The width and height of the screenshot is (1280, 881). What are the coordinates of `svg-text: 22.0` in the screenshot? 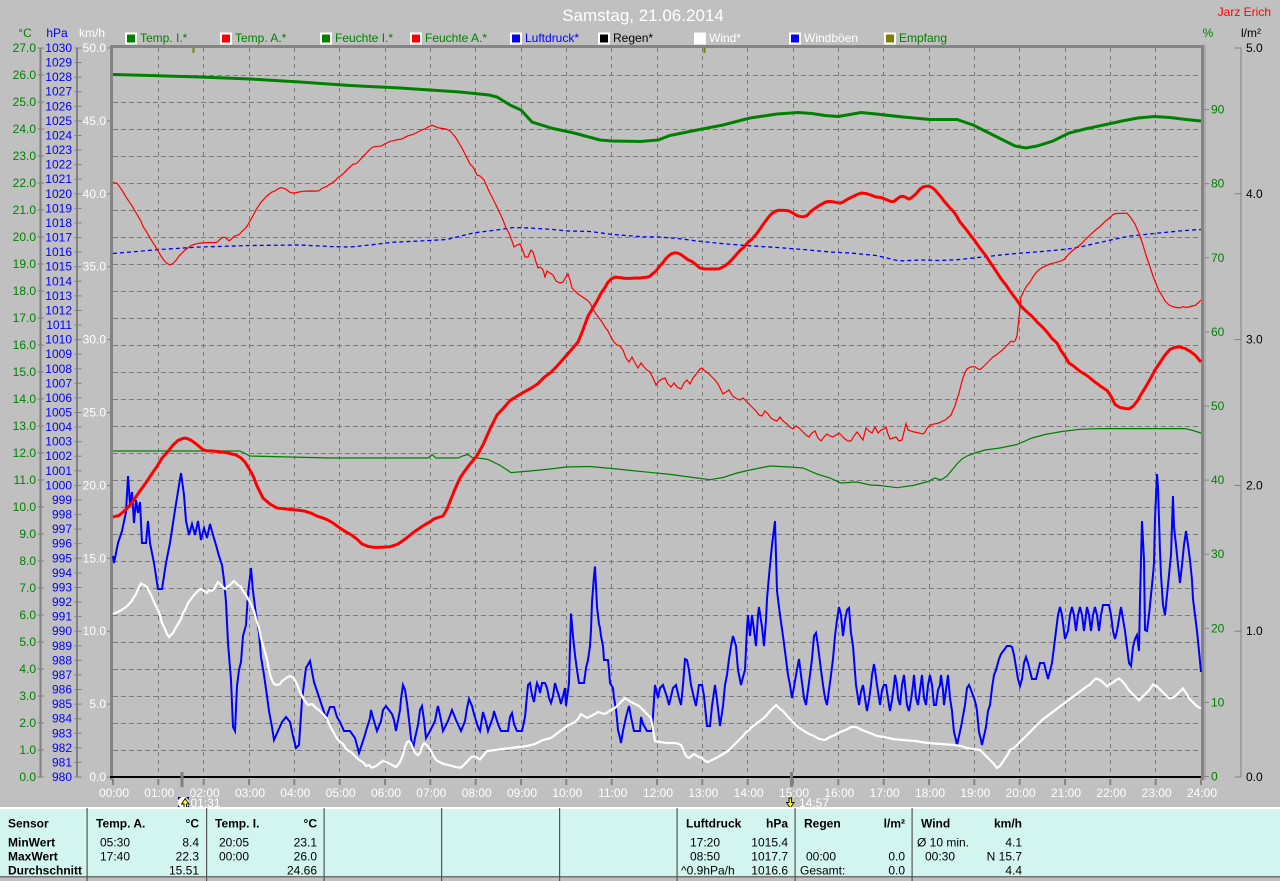 It's located at (25, 183).